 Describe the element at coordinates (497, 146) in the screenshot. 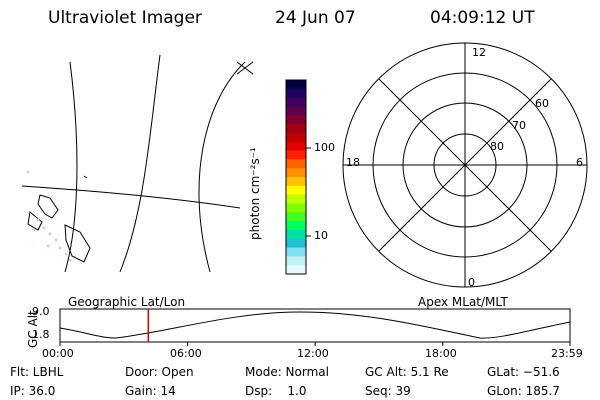

I see `polar-ring-label: 80` at that location.